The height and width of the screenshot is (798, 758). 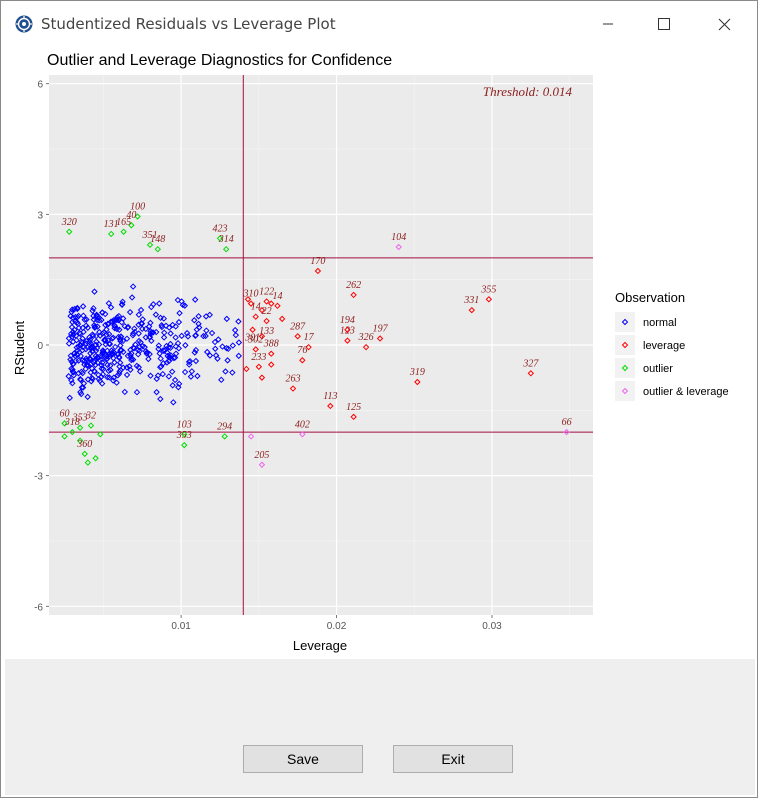 I want to click on point-label: 355, so click(x=488, y=289).